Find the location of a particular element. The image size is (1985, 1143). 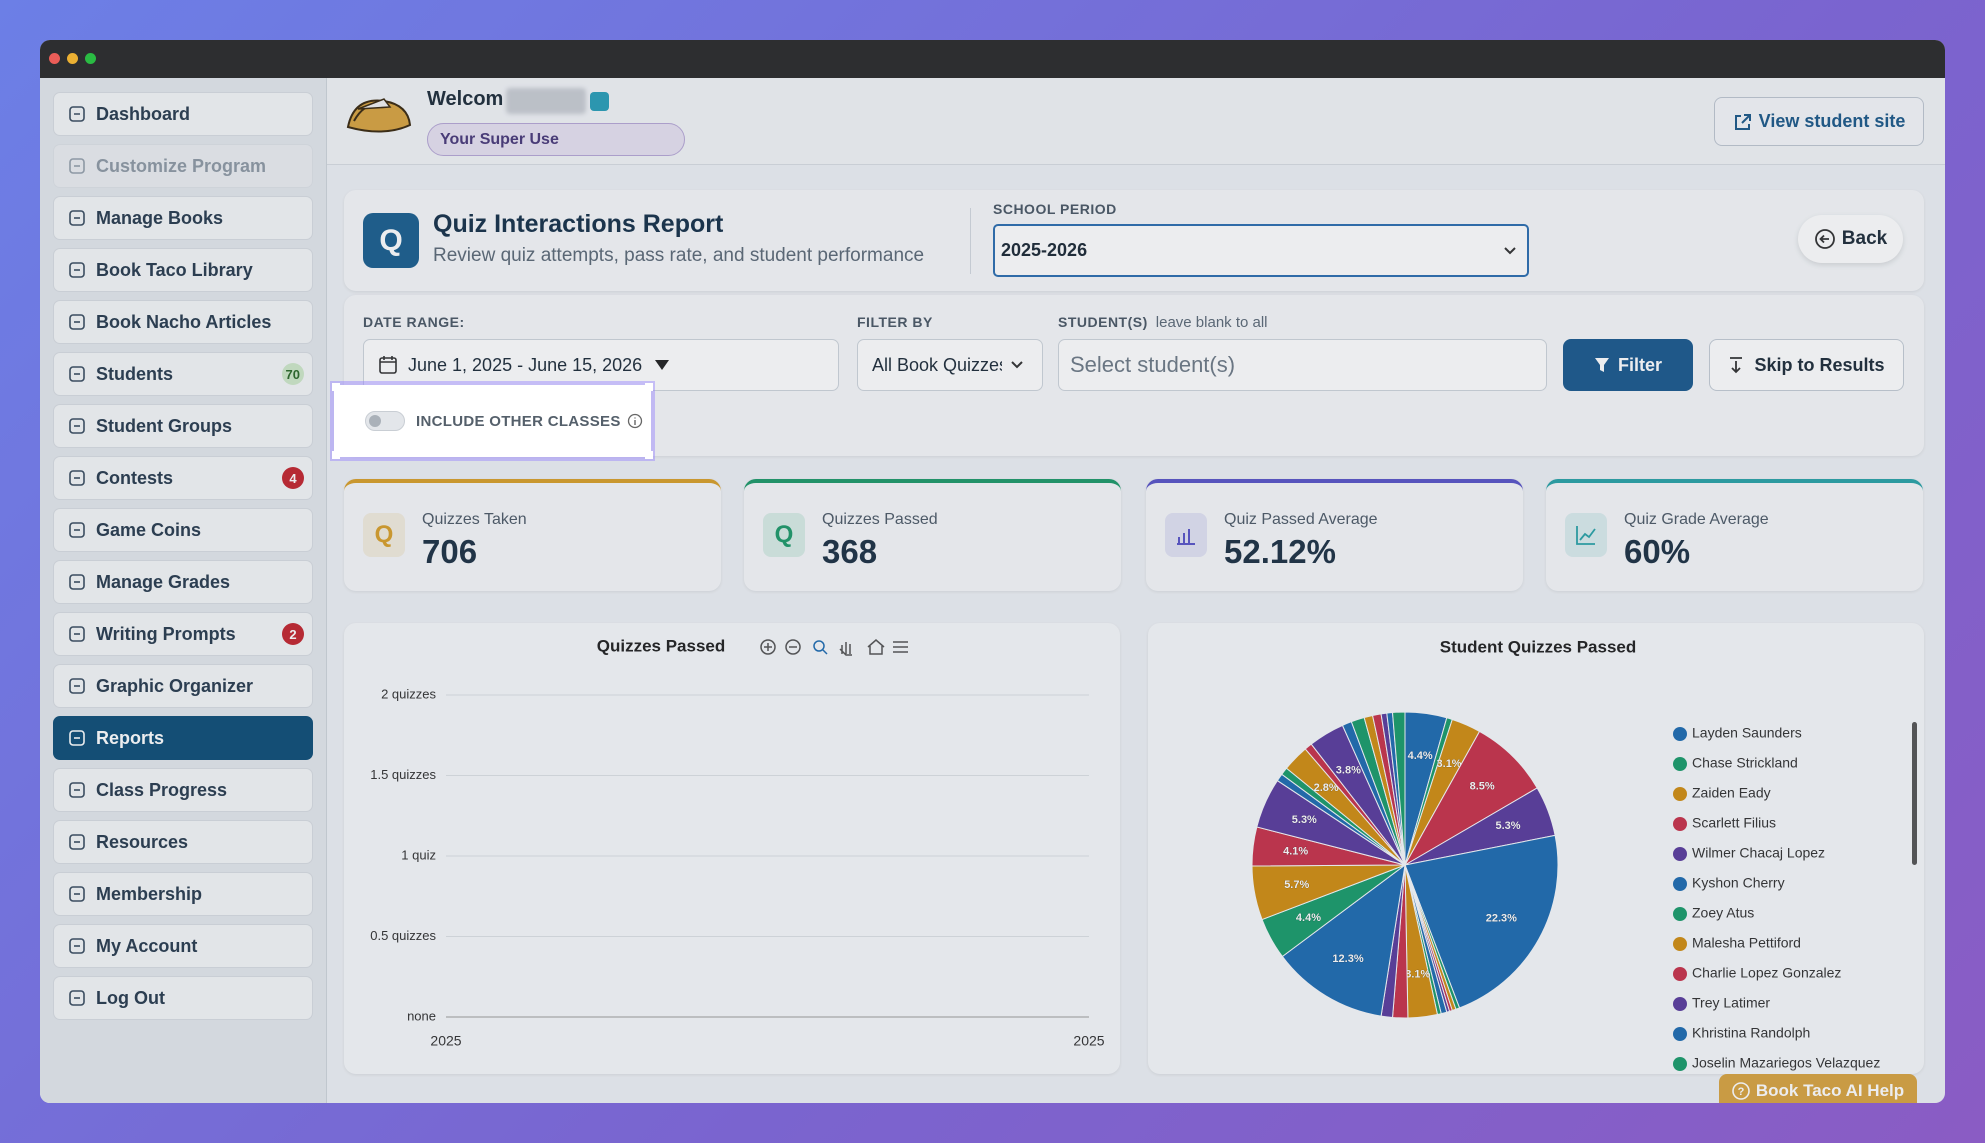

max-dot is located at coordinates (90, 58).